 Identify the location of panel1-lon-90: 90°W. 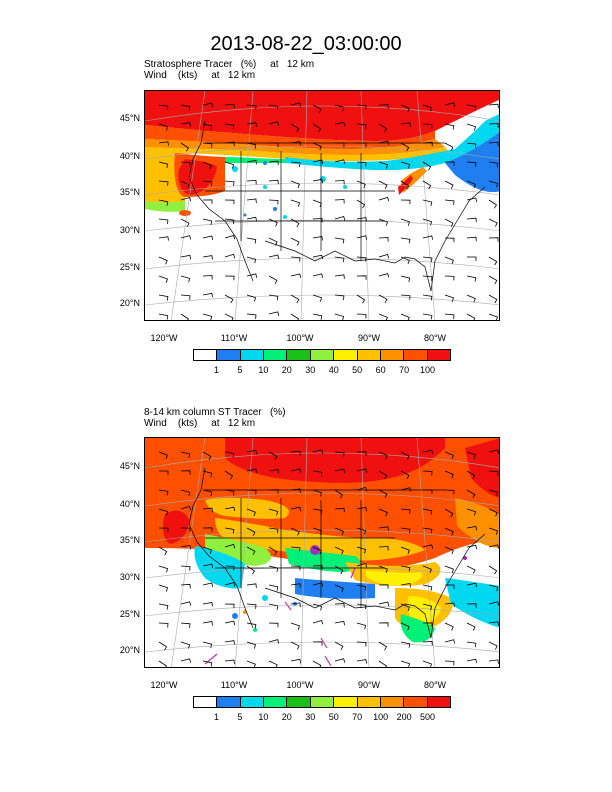
(369, 338).